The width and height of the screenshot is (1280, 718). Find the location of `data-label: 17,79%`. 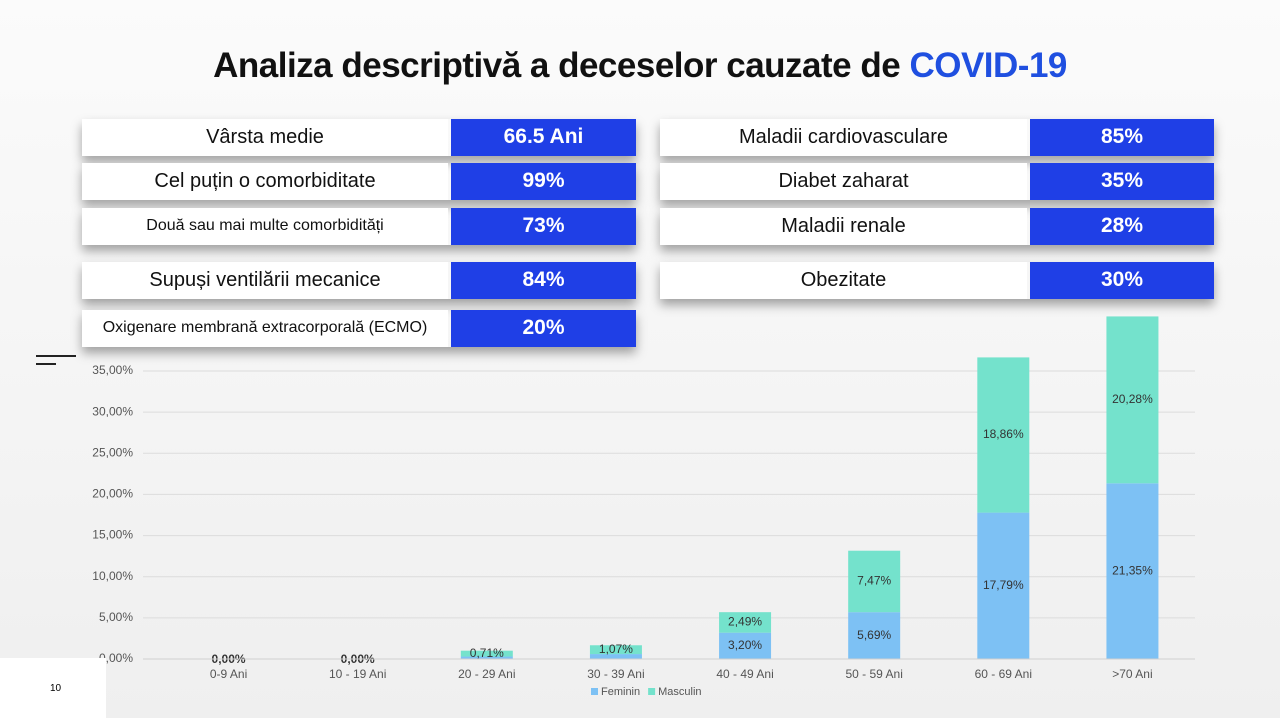

data-label: 17,79% is located at coordinates (1003, 585).